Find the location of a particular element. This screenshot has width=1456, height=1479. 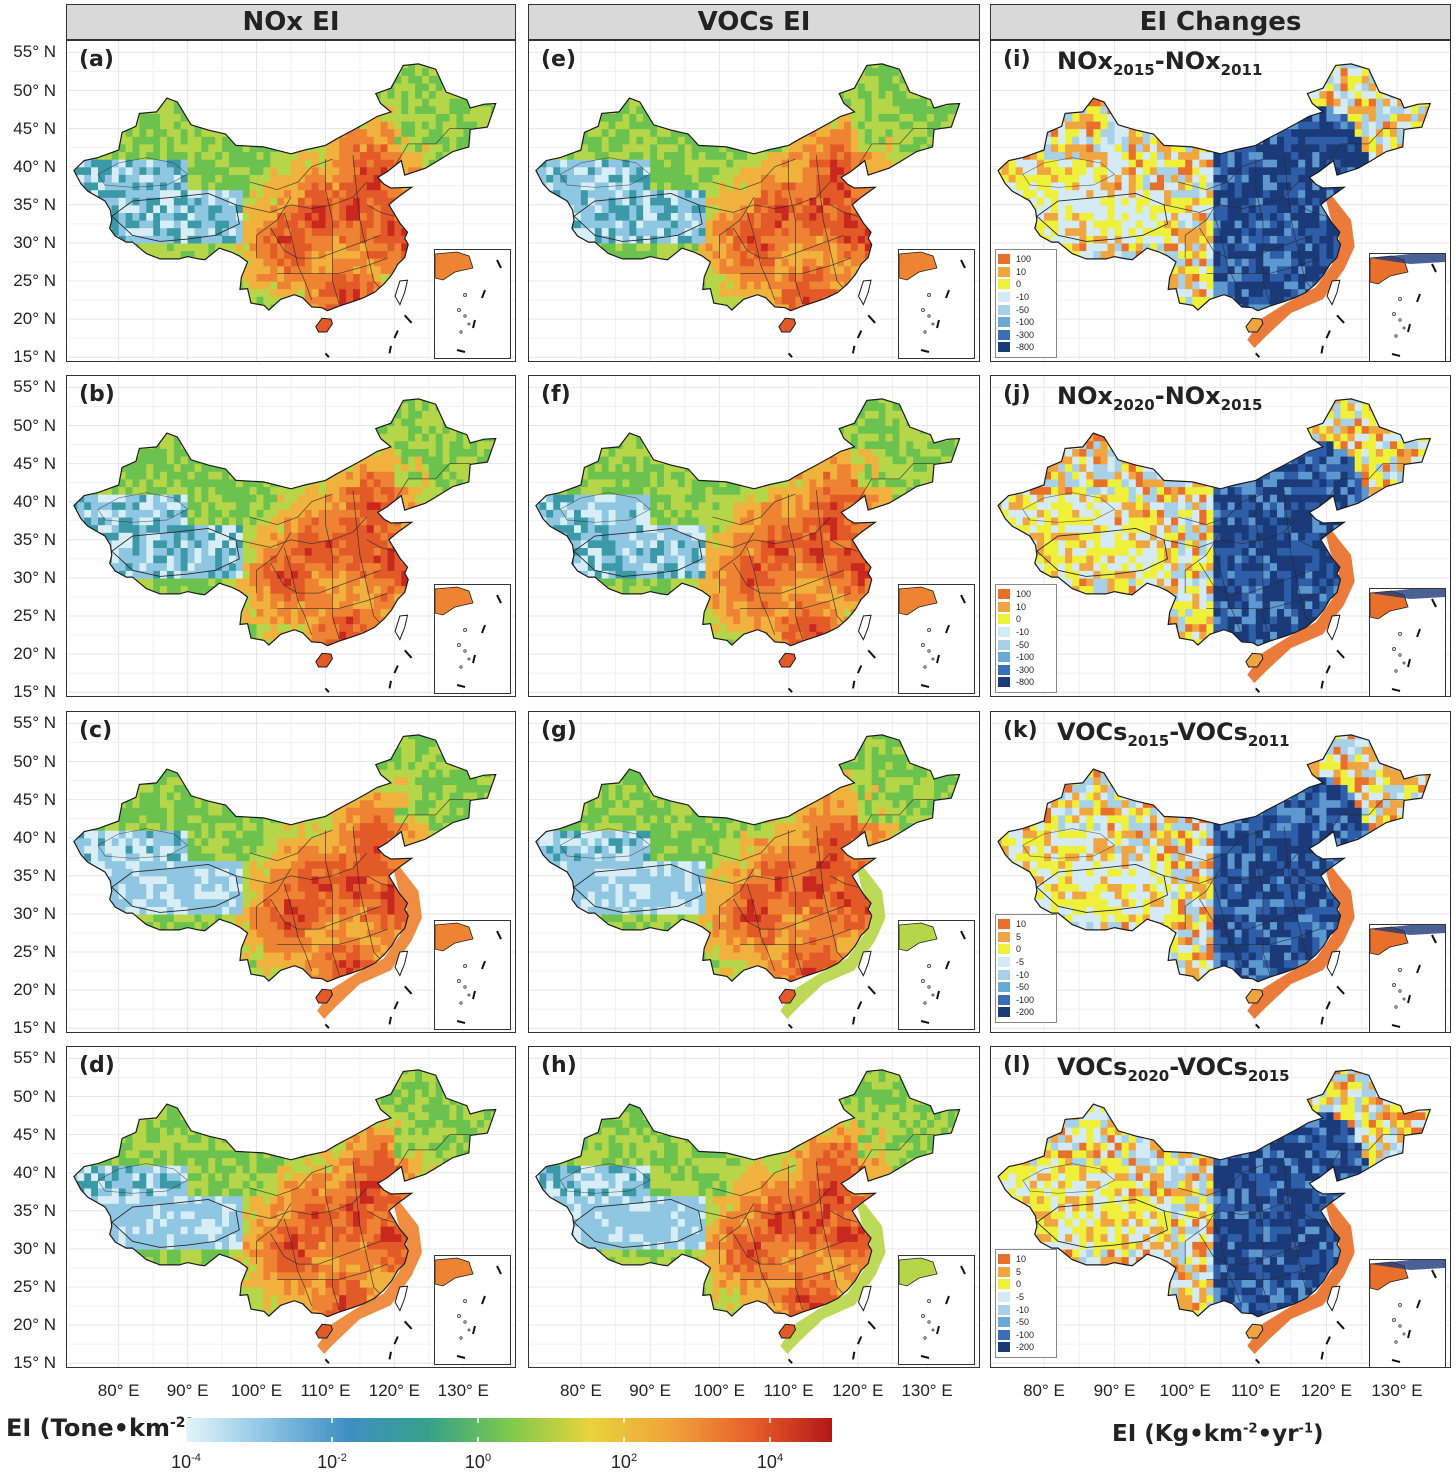

map-panel-k: (k) VOCs2015-VOCs2011 10 5 0 -5 -10 -50 -100 -200 is located at coordinates (1220, 872).